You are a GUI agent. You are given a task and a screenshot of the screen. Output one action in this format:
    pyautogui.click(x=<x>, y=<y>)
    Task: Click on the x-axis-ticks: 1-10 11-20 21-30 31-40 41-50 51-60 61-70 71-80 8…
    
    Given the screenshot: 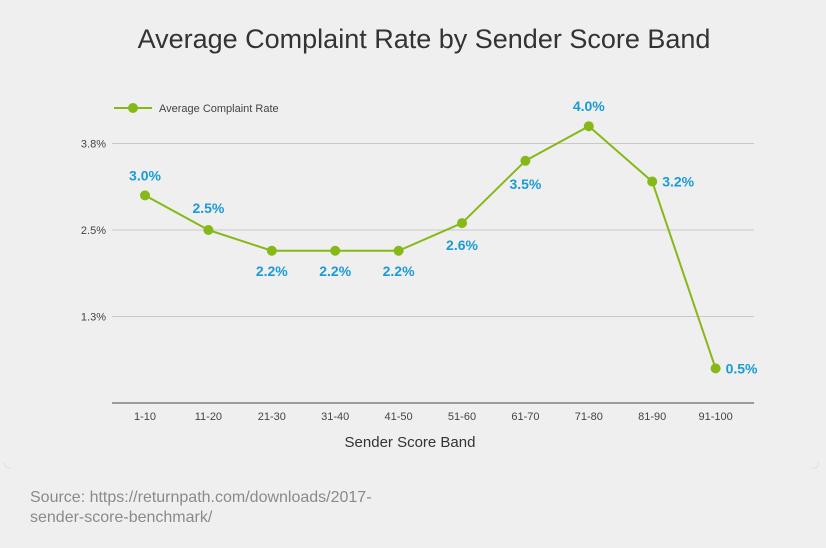 What is the action you would take?
    pyautogui.click(x=433, y=417)
    